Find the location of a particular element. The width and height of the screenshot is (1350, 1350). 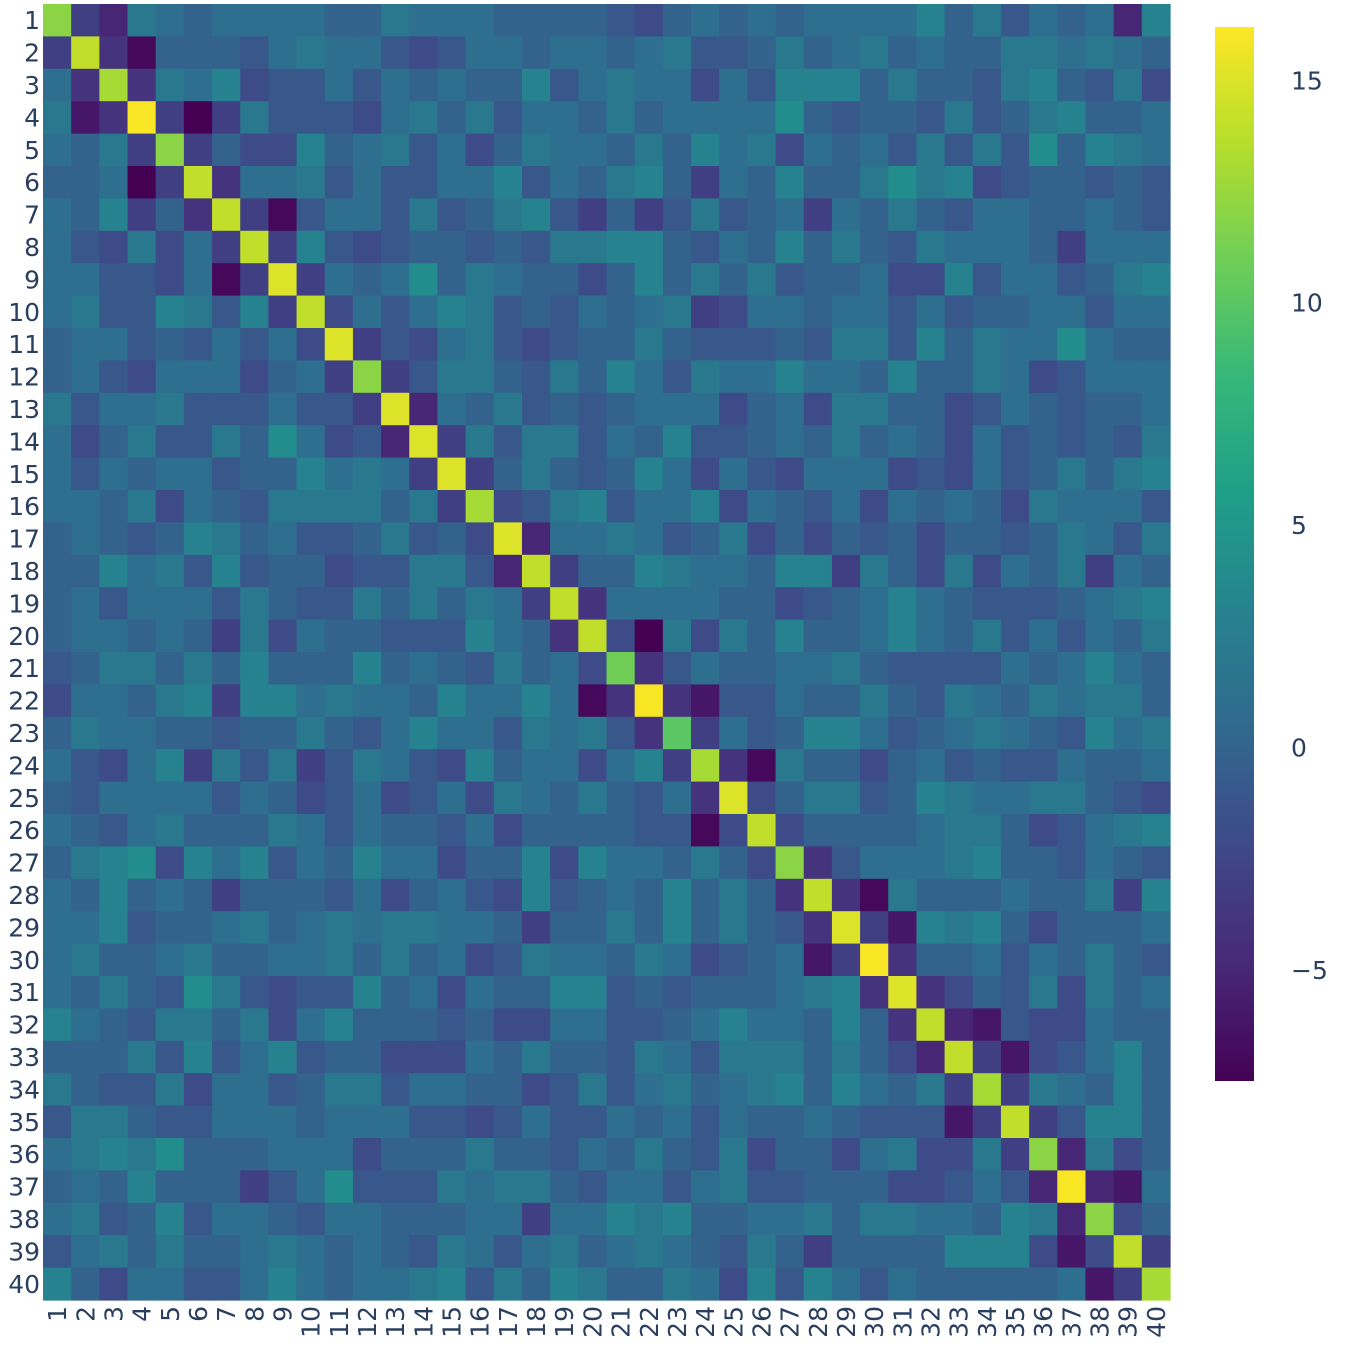

x-tick-label: 22 is located at coordinates (649, 1322).